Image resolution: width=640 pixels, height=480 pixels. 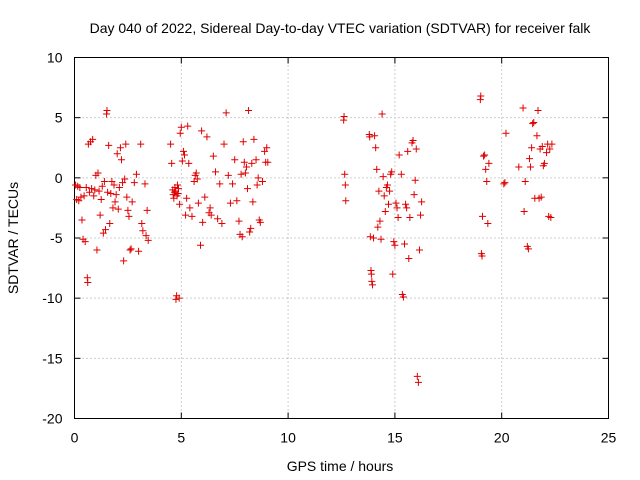 I want to click on y-tick-label: -15, so click(x=52, y=358).